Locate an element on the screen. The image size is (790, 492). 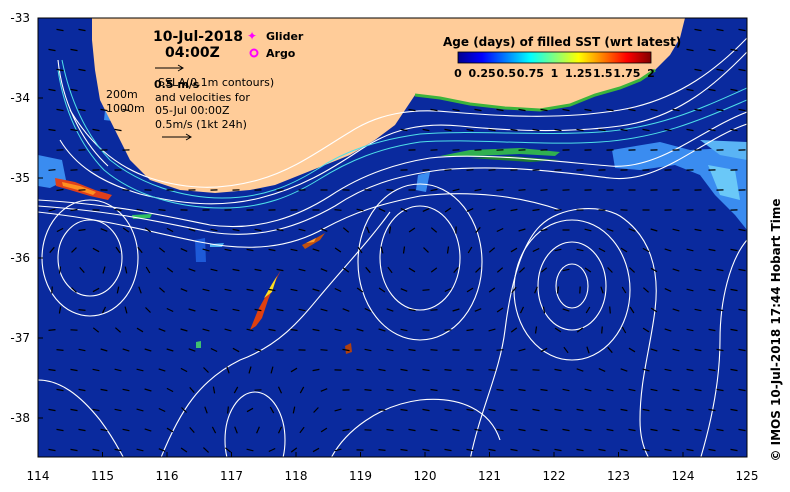
colorbar-tick-label: 0 is located at coordinates (458, 73).